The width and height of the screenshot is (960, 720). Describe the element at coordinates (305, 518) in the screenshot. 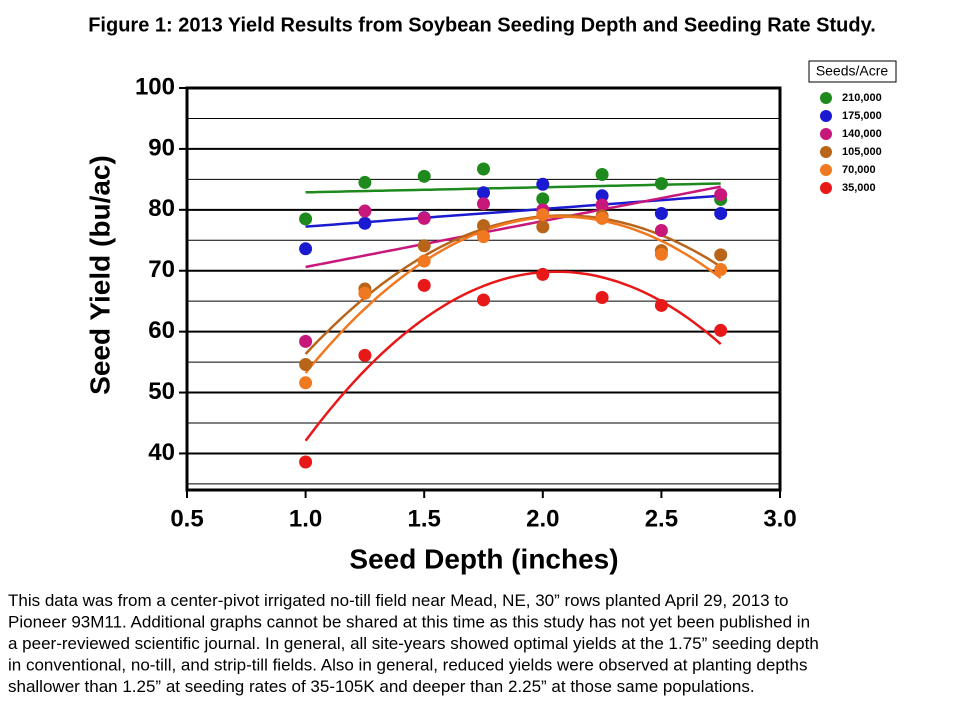

I see `x-tick-label: 1.0` at that location.